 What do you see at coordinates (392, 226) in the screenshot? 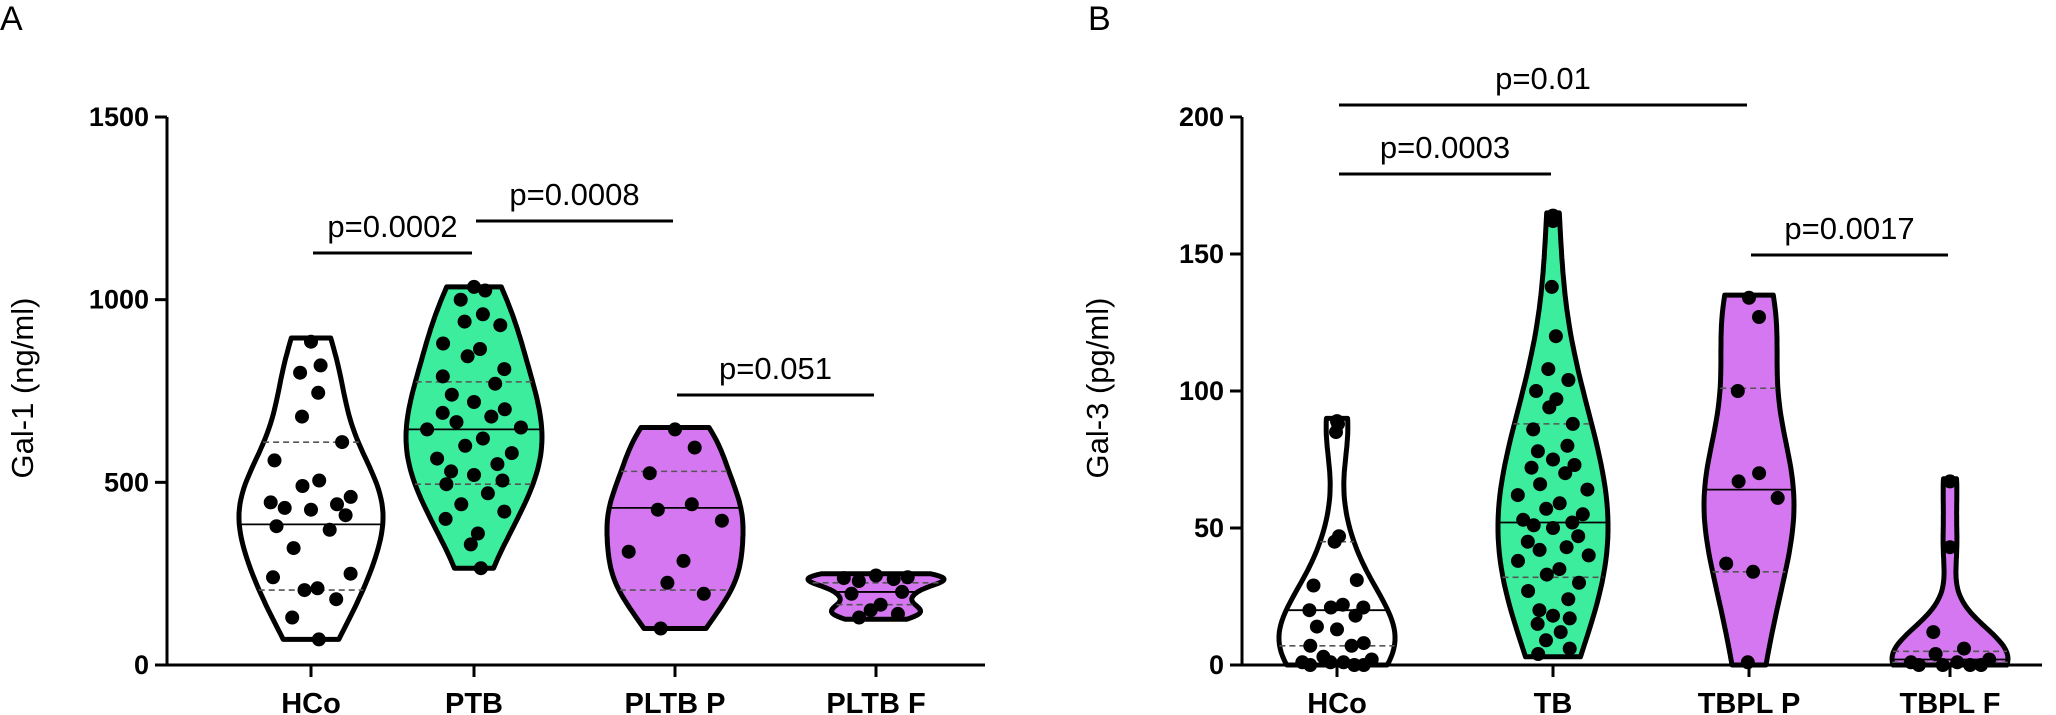
I see `p-value-label: p=0.0002` at bounding box center [392, 226].